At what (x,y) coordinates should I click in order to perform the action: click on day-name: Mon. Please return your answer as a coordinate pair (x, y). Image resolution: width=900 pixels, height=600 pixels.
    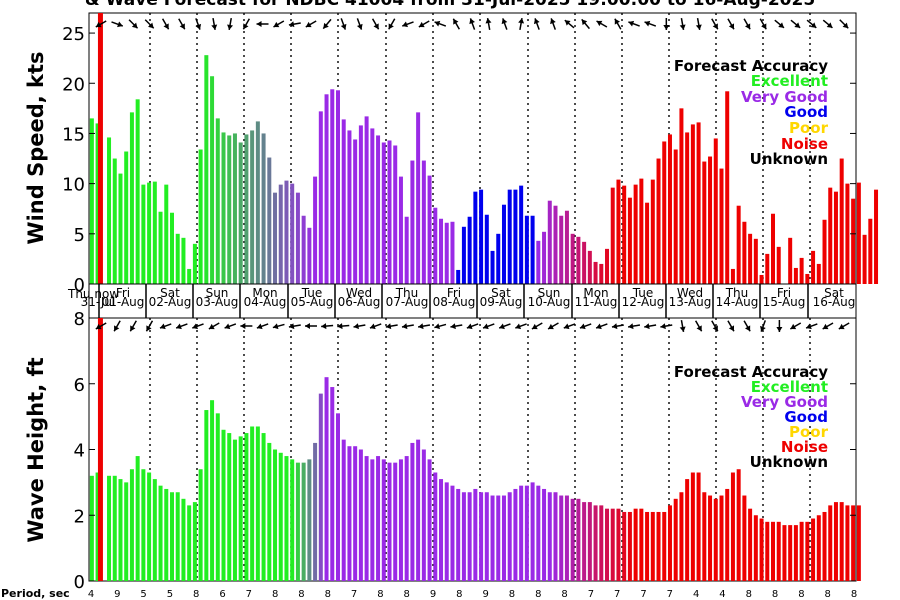
    Looking at the image, I should click on (264, 293).